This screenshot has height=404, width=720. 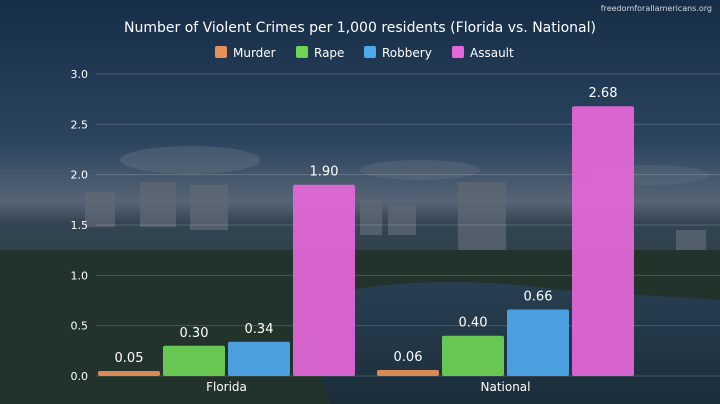 What do you see at coordinates (408, 357) in the screenshot?
I see `data-label: 0.06` at bounding box center [408, 357].